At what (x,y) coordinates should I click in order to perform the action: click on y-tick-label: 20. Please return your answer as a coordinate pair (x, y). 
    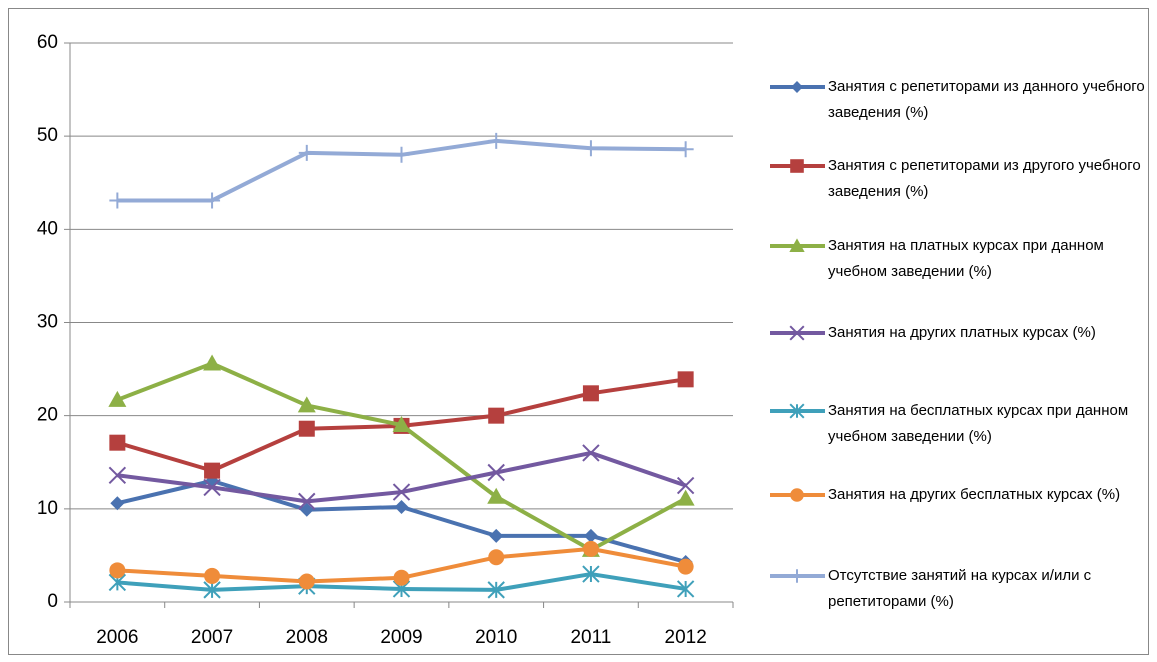
    Looking at the image, I should click on (47, 415).